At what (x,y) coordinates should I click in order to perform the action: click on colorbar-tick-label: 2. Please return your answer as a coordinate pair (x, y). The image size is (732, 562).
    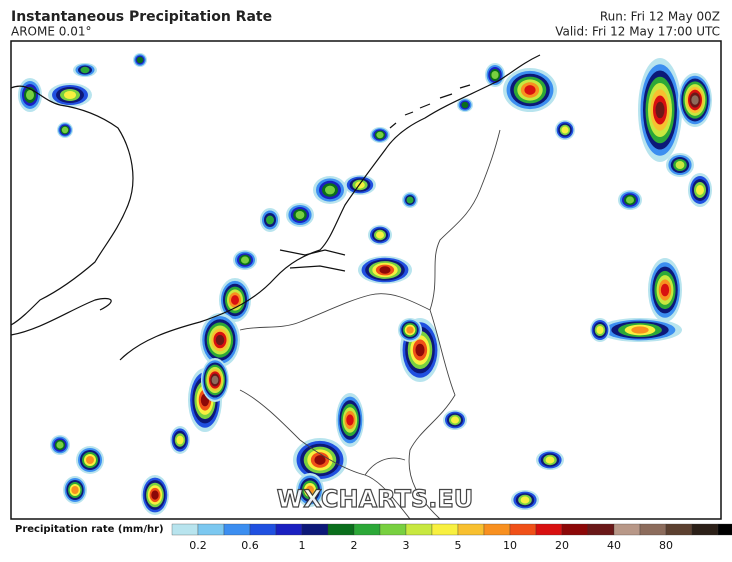
    Looking at the image, I should click on (354, 545).